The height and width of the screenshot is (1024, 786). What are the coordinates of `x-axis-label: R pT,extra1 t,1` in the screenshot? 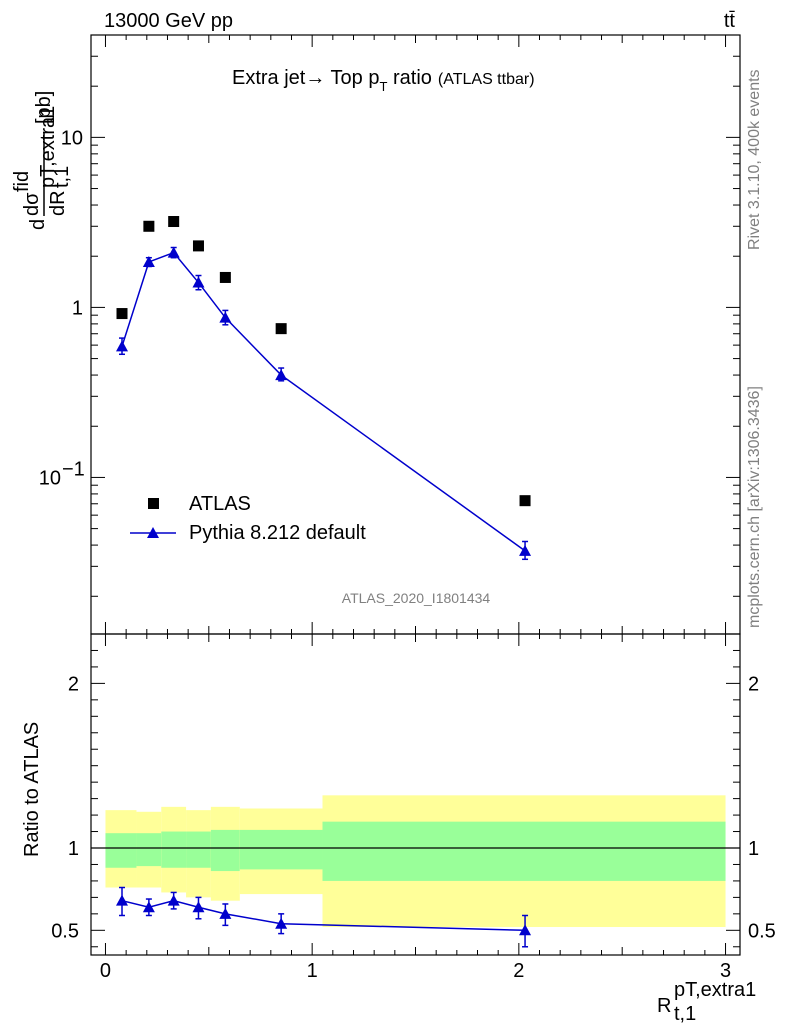 It's located at (706, 1001).